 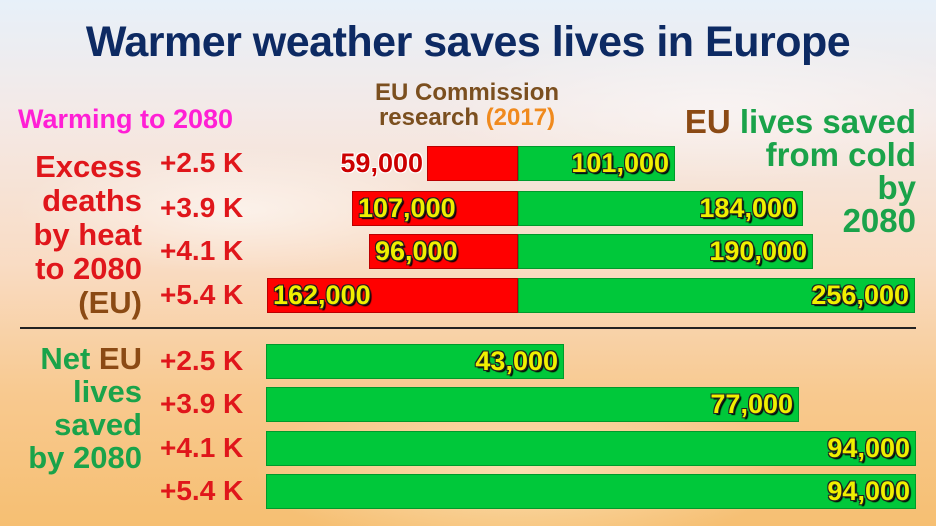 What do you see at coordinates (322, 295) in the screenshot?
I see `heat-value-label: 162,000` at bounding box center [322, 295].